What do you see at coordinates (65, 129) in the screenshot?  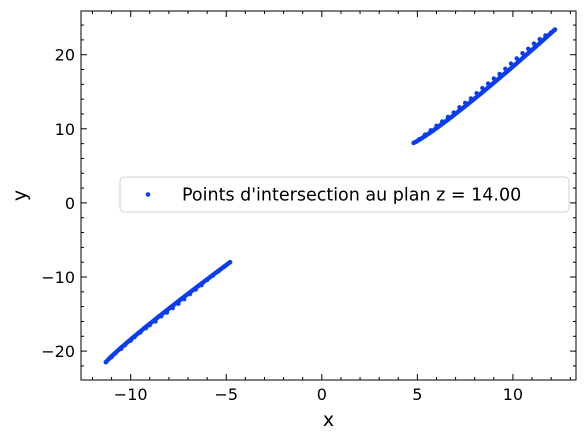 I see `y-tick-label: 10` at bounding box center [65, 129].